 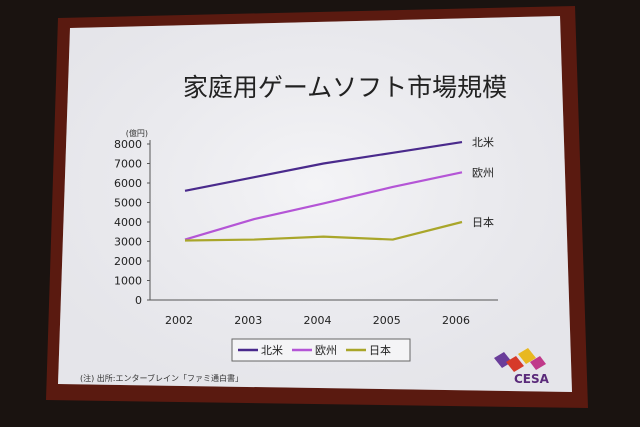 I want to click on logo-shape-red, so click(x=515, y=364).